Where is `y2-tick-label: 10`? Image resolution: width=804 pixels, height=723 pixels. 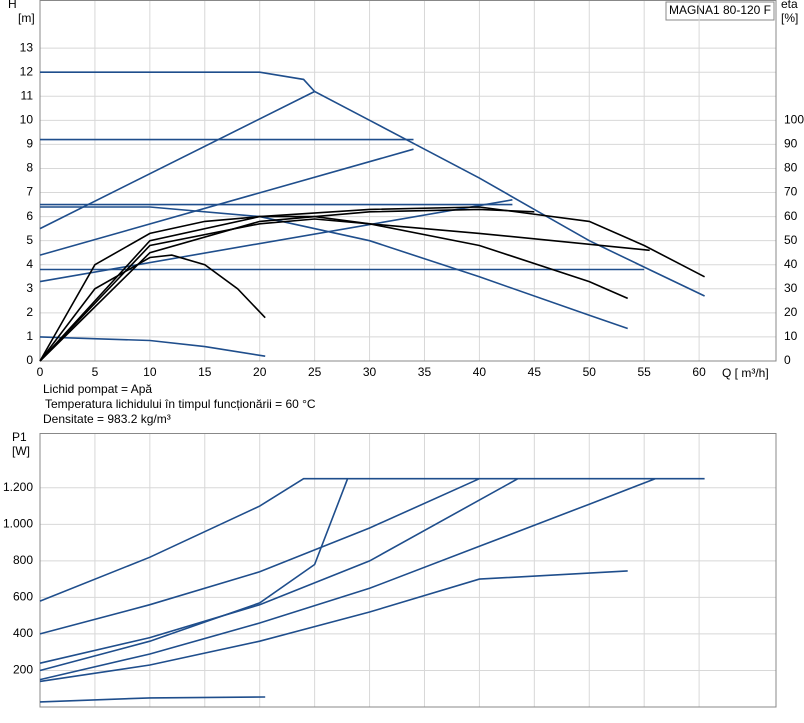
y2-tick-label: 10 is located at coordinates (791, 336).